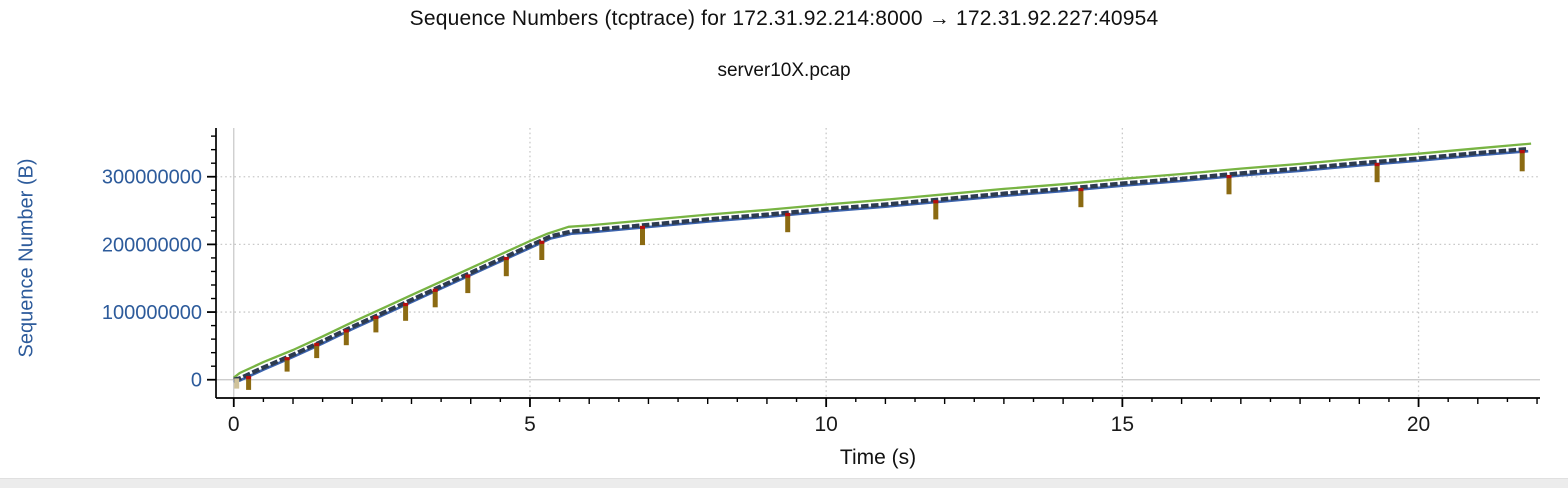 This screenshot has width=1568, height=488. What do you see at coordinates (196, 381) in the screenshot?
I see `y-tick-label: 0` at bounding box center [196, 381].